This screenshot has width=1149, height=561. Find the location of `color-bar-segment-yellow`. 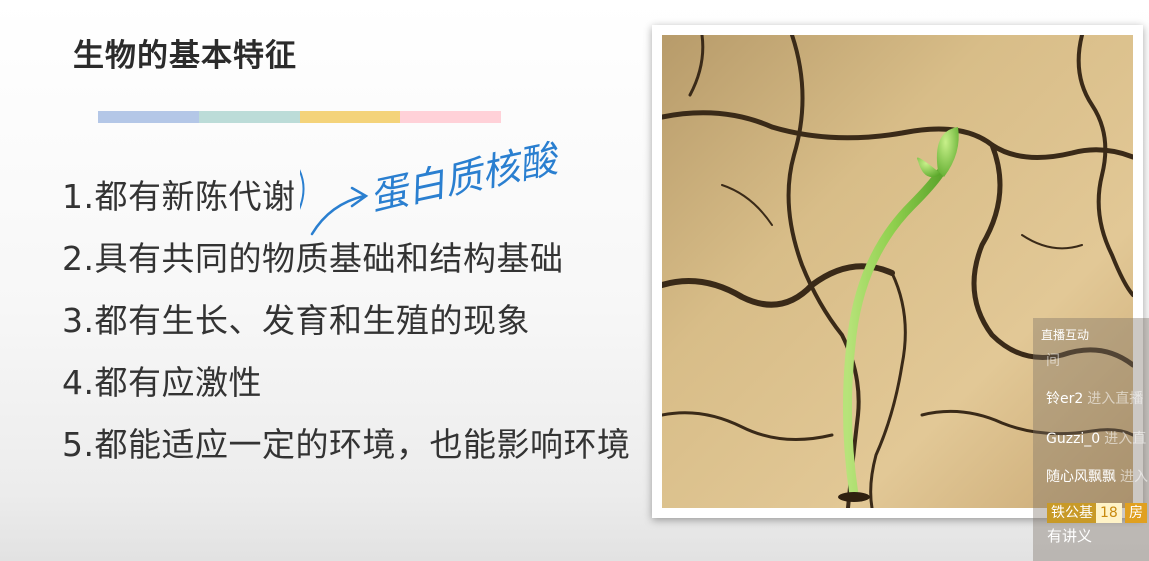

color-bar-segment-yellow is located at coordinates (350, 117).